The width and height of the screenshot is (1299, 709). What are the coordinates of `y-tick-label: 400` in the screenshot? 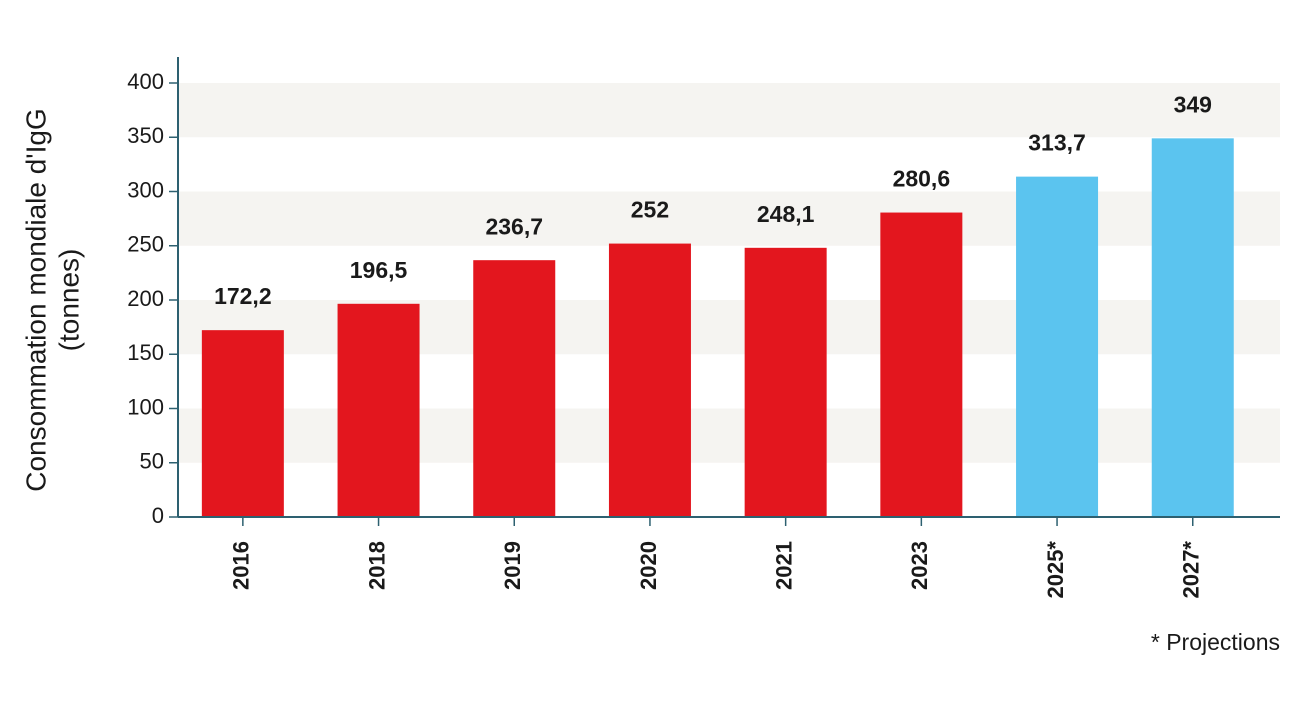 It's located at (145, 81).